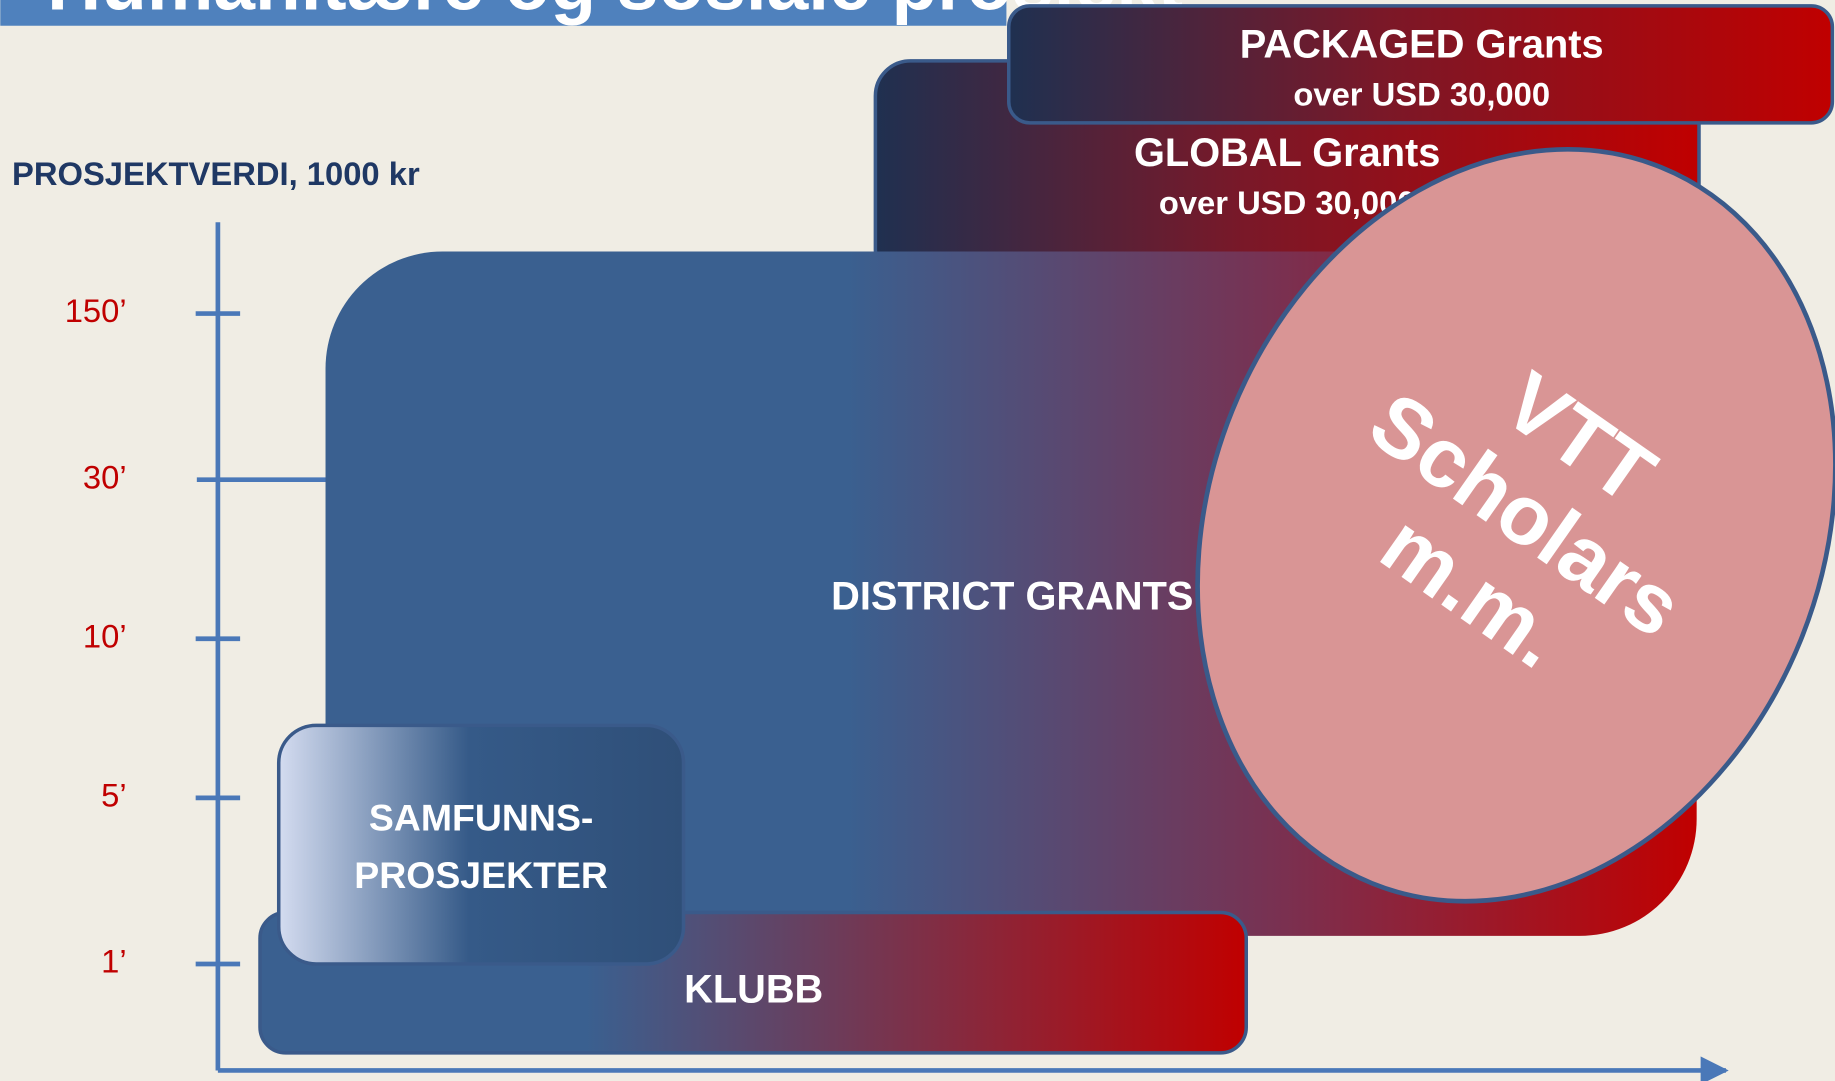 This screenshot has height=1081, width=1835. I want to click on samfunns-box, so click(481, 844).